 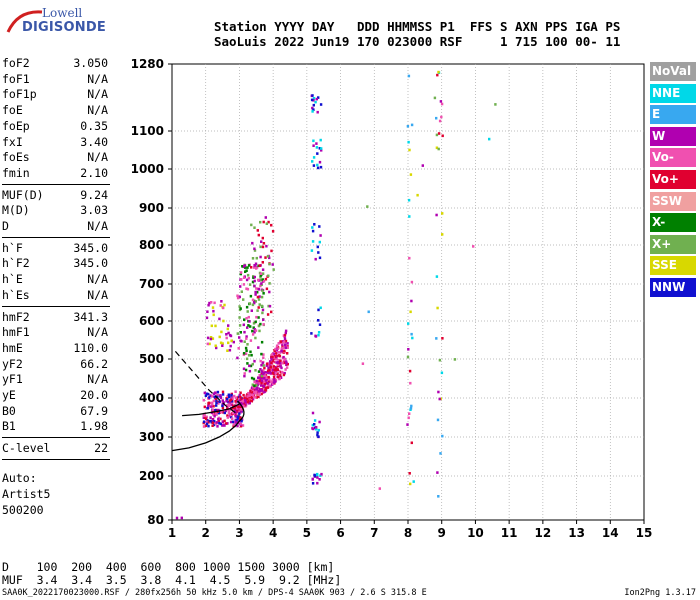 What do you see at coordinates (12, 110) in the screenshot?
I see `param-label: foE` at bounding box center [12, 110].